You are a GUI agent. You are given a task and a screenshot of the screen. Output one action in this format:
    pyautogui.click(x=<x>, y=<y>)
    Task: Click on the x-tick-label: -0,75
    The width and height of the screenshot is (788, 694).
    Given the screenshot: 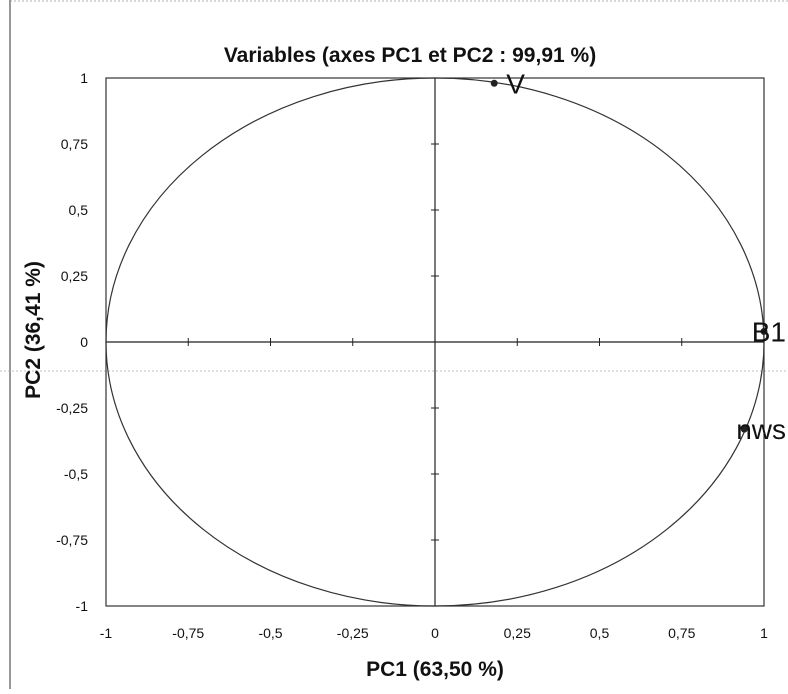 What is the action you would take?
    pyautogui.click(x=188, y=633)
    